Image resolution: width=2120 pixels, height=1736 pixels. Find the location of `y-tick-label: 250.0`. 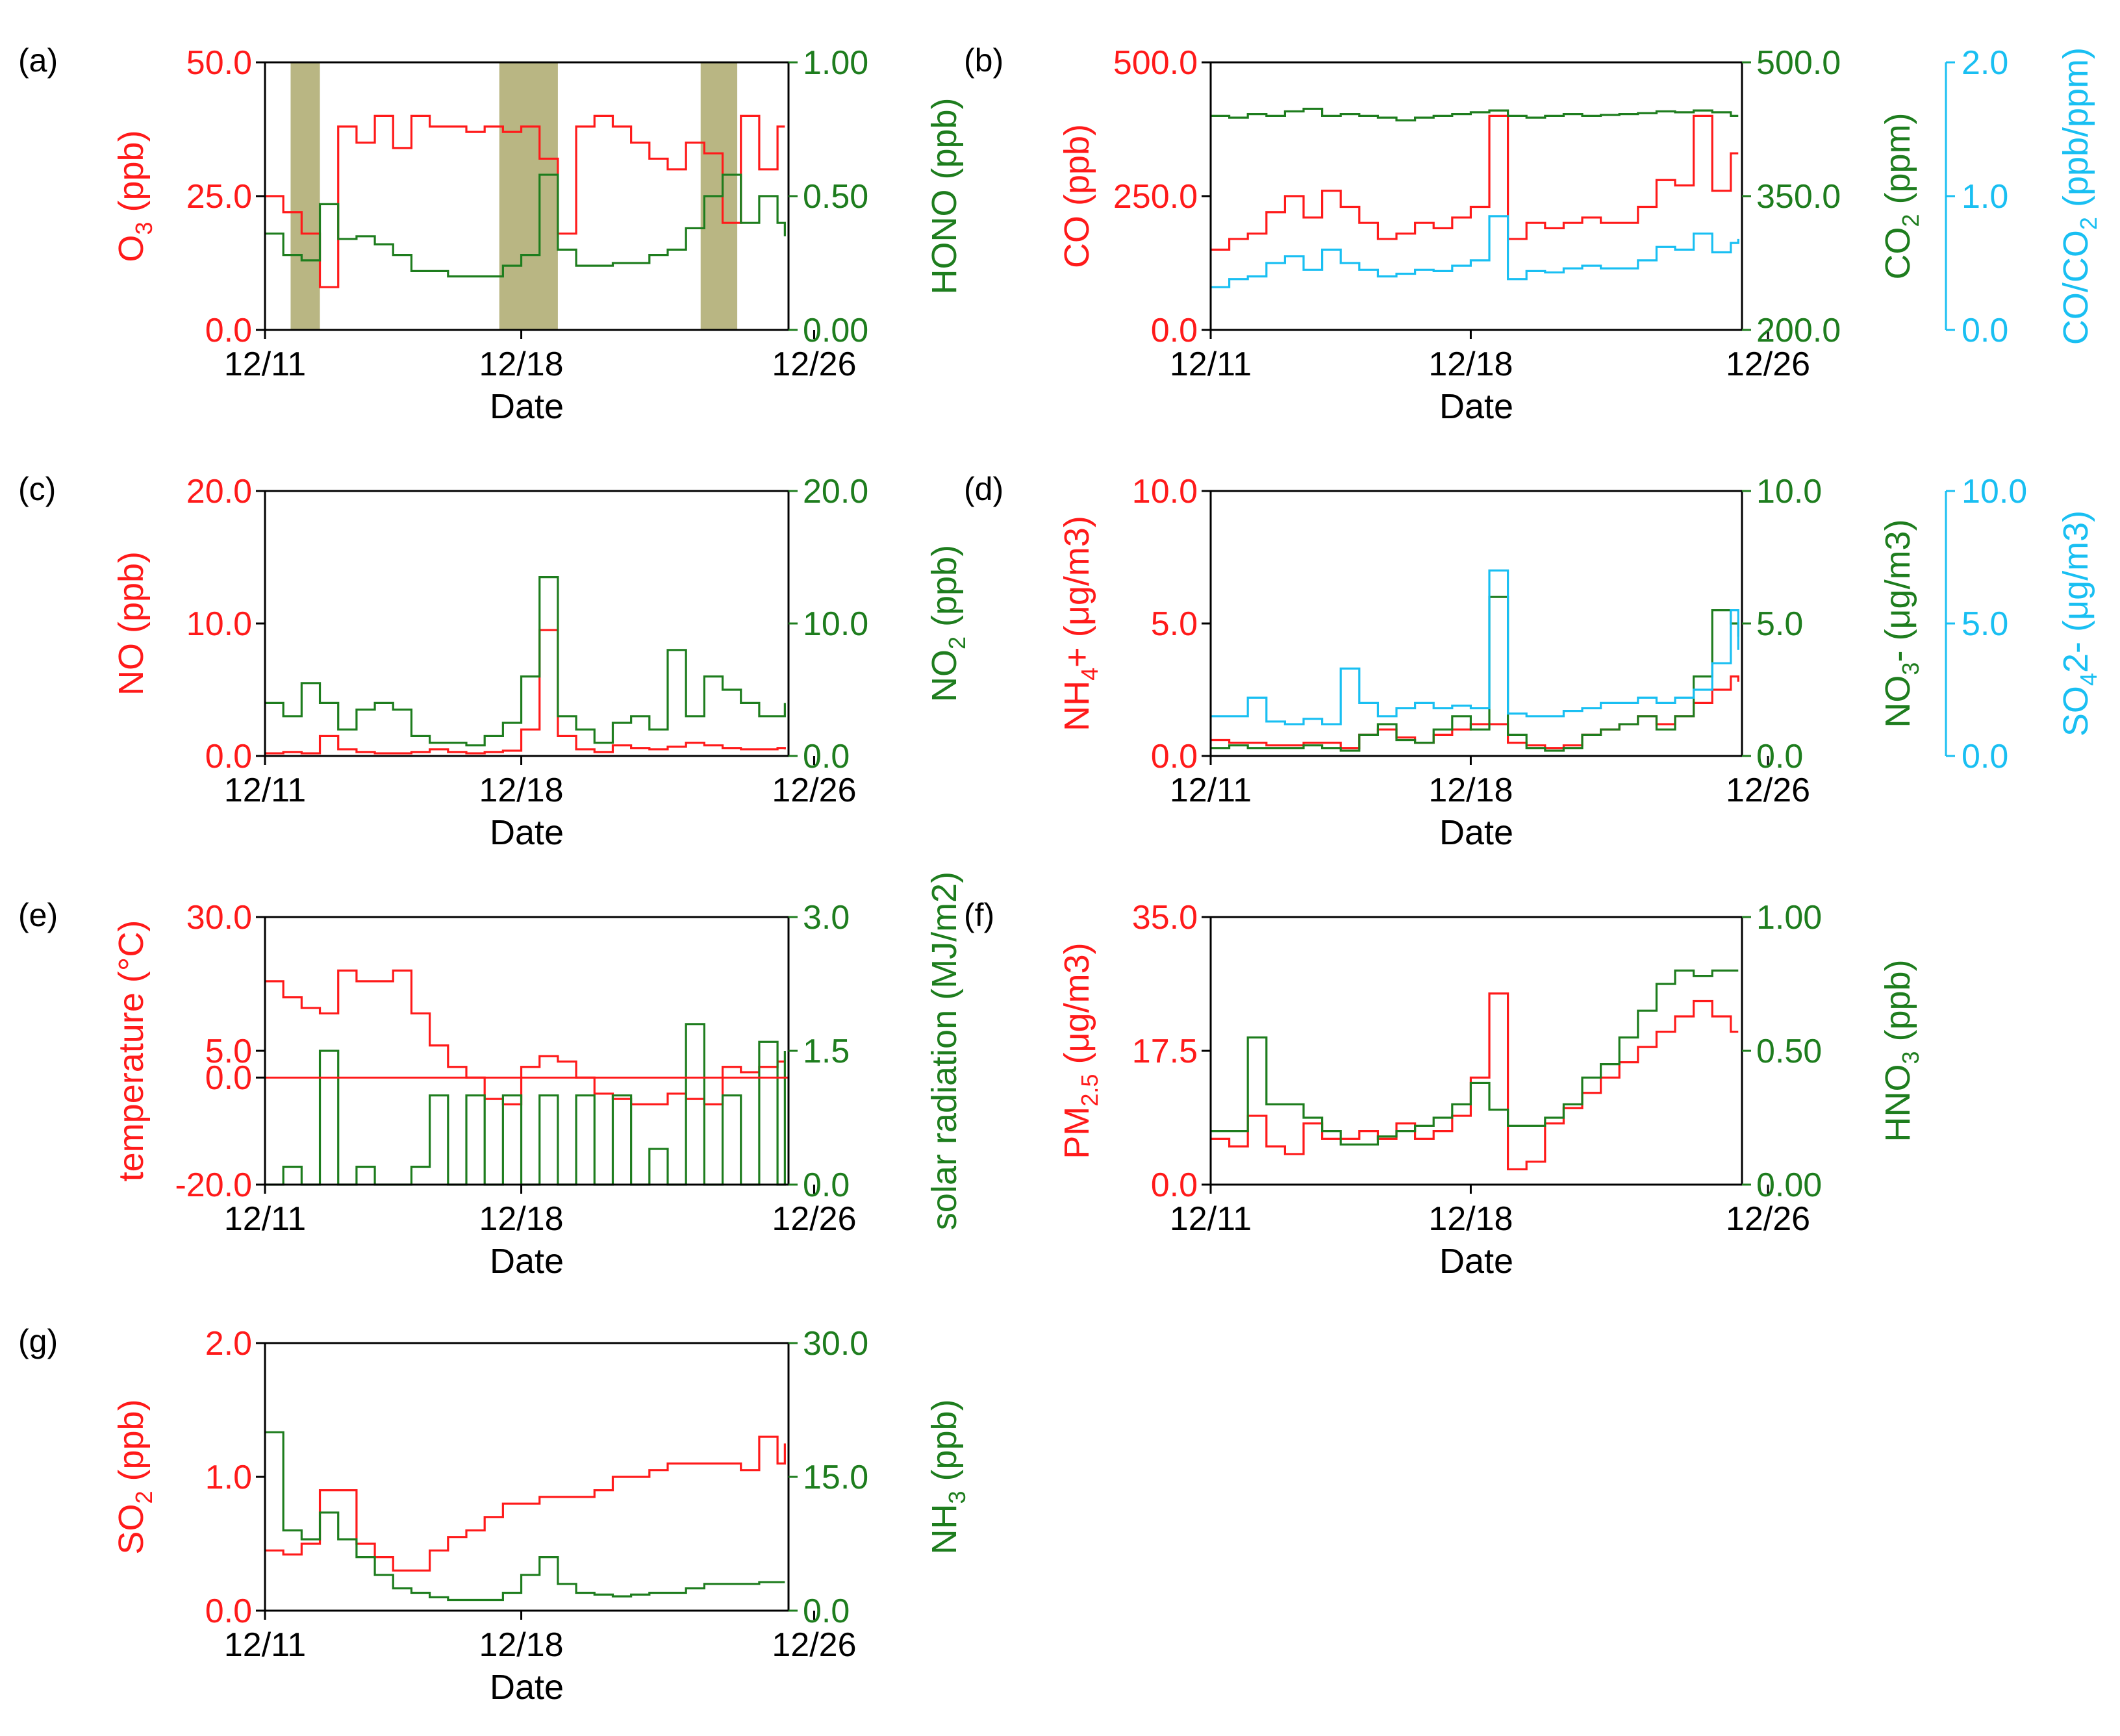

y-tick-label: 250.0 is located at coordinates (1156, 197).